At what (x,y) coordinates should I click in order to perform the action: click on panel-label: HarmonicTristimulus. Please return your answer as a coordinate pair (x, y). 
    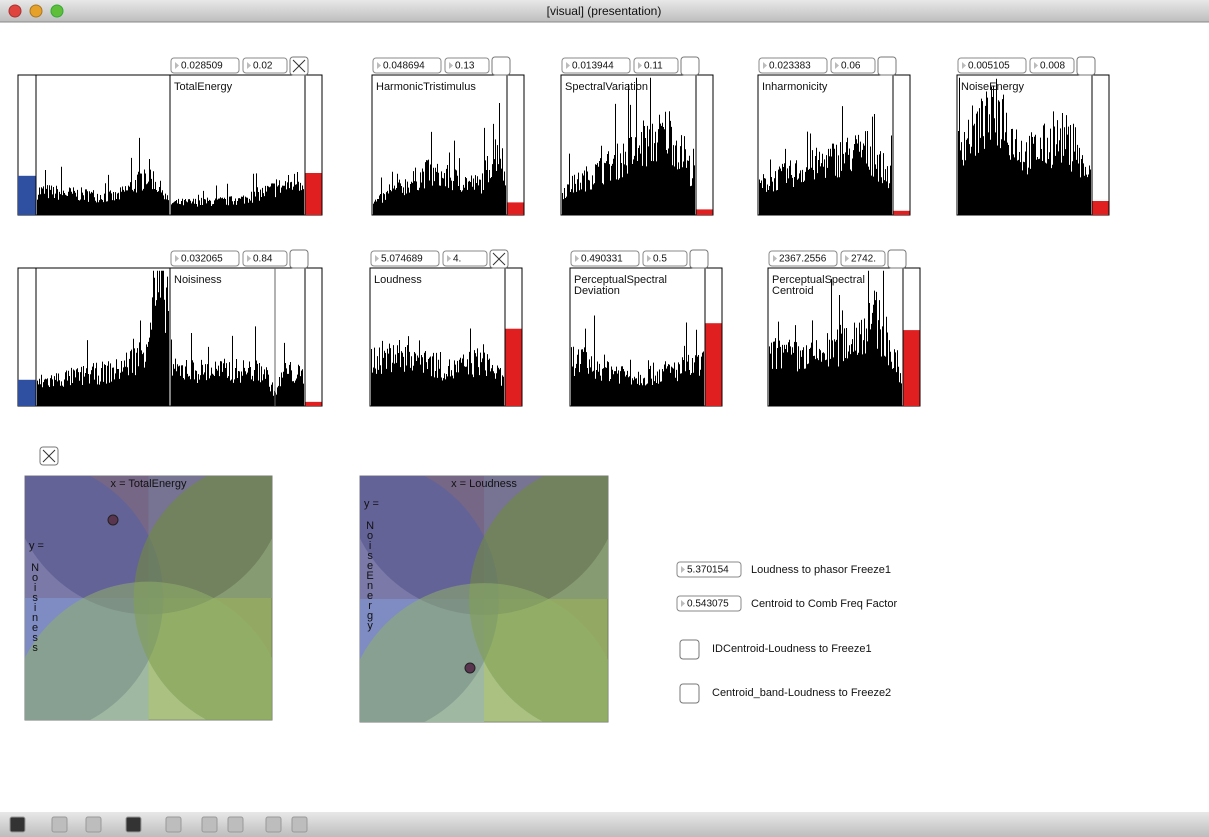
    Looking at the image, I should click on (426, 87).